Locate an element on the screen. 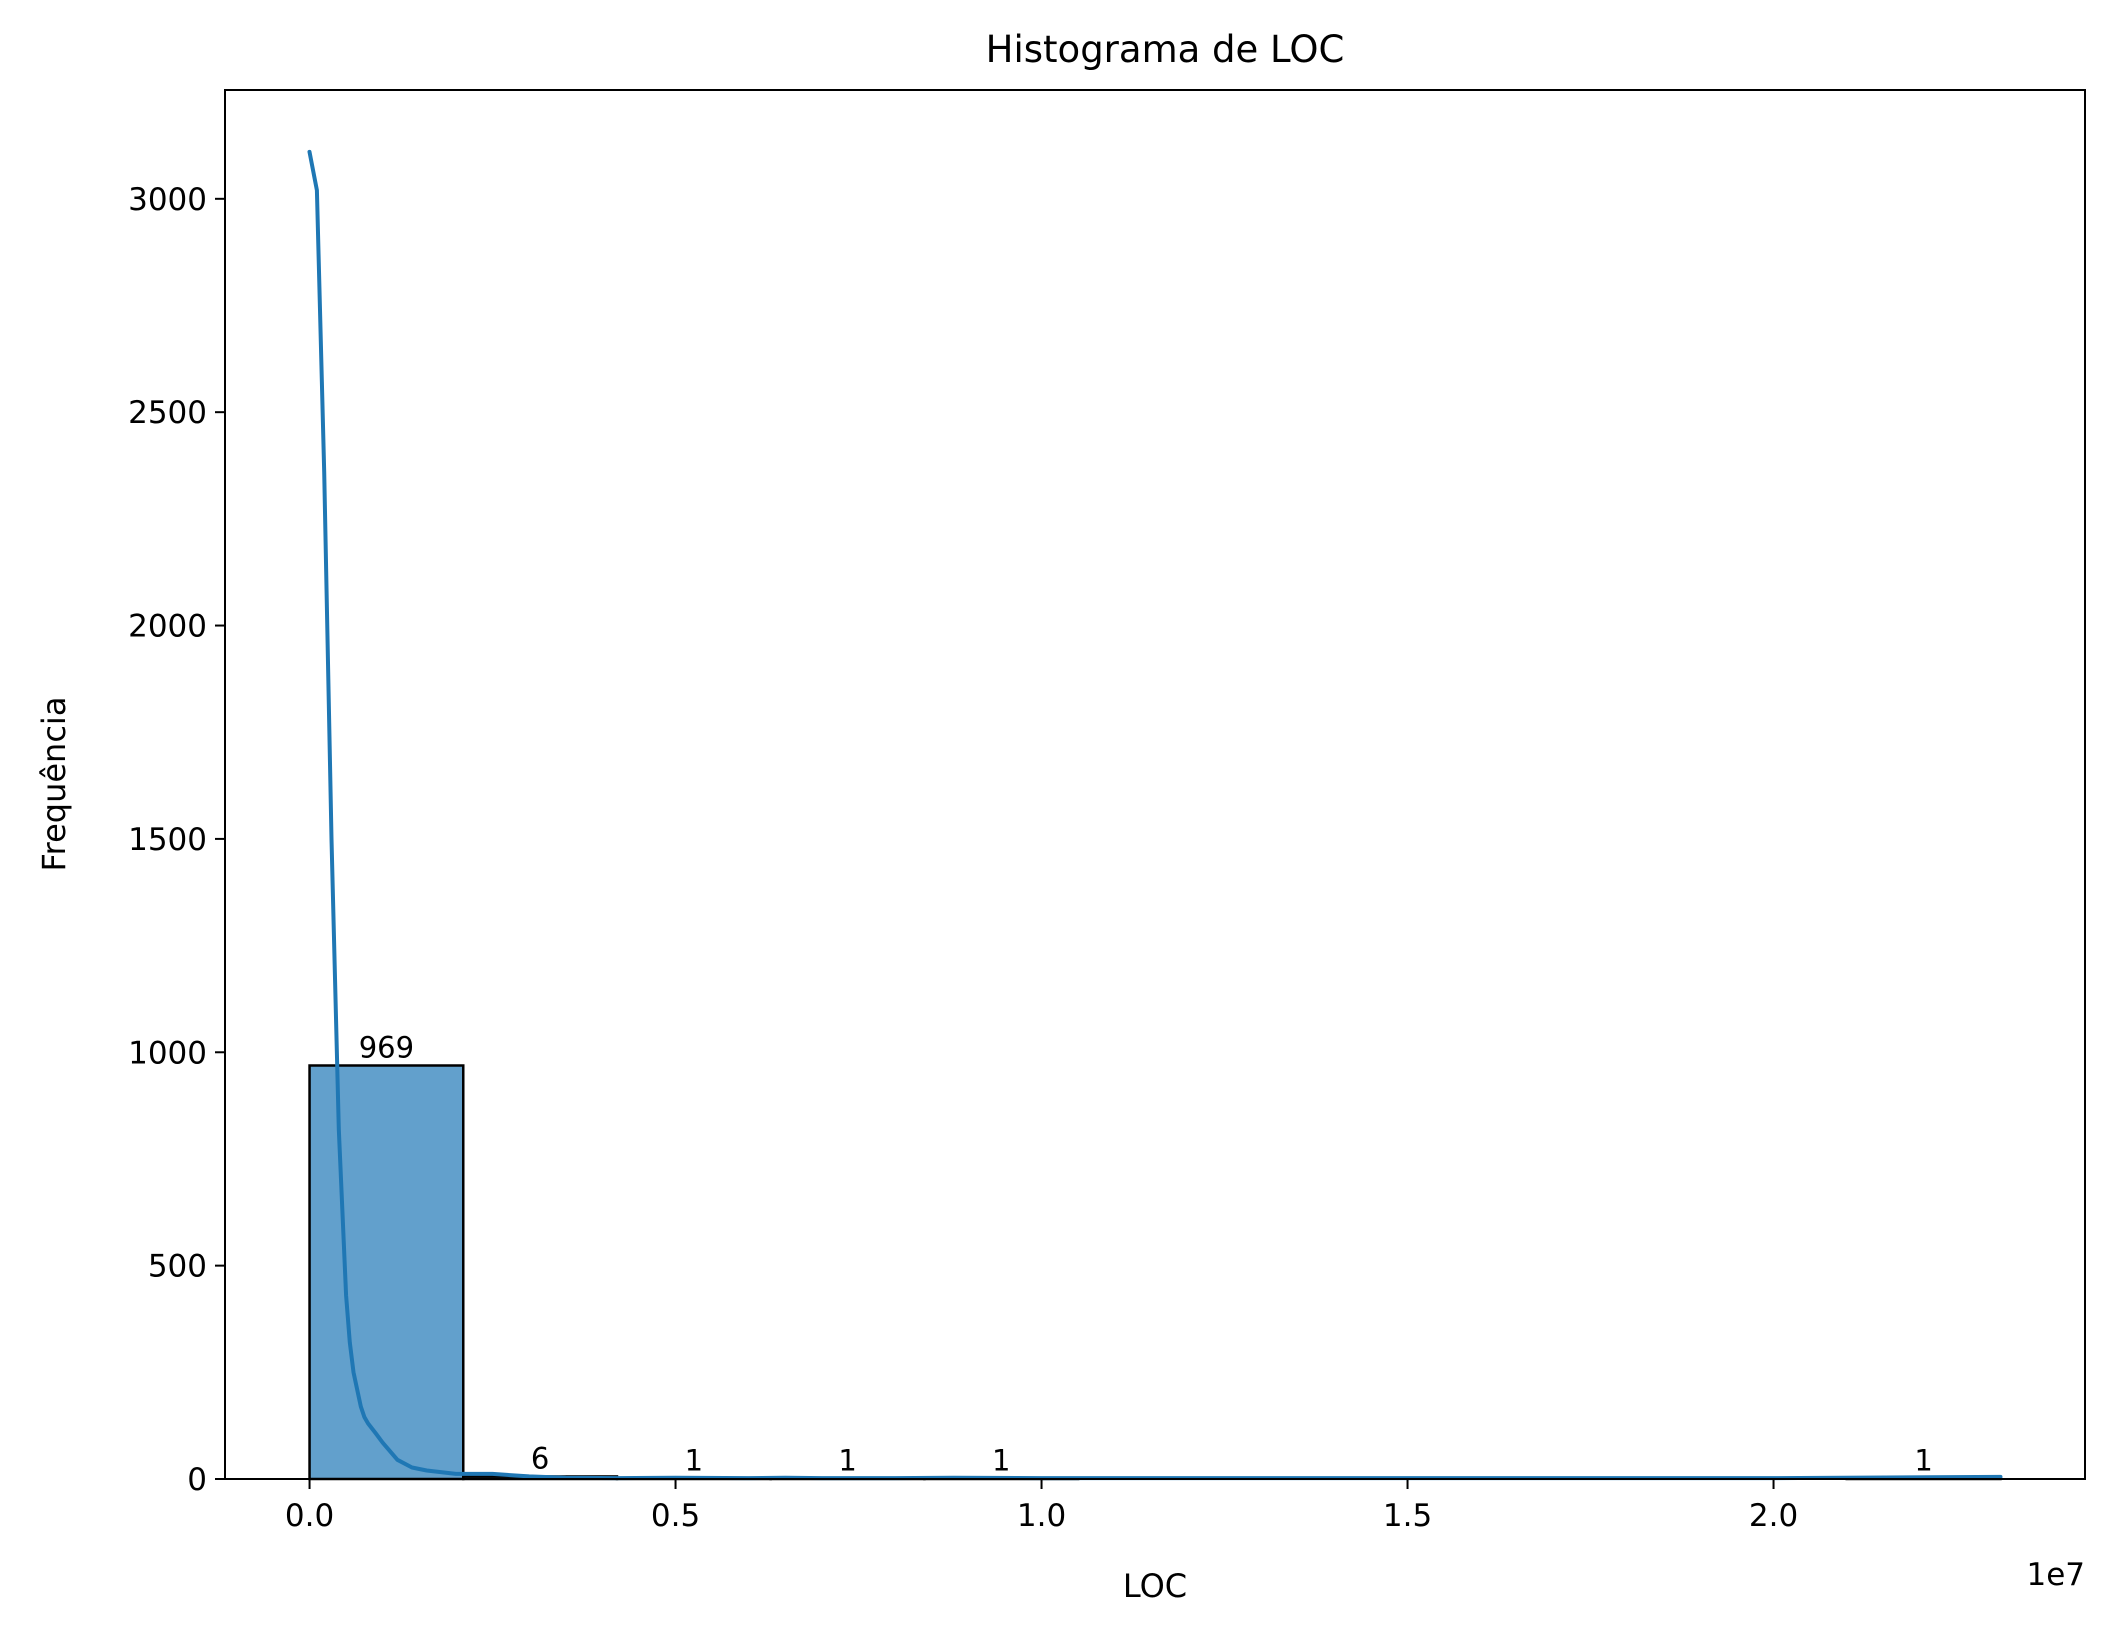 The width and height of the screenshot is (2115, 1638). y-tick-label: 0 is located at coordinates (197, 1480).